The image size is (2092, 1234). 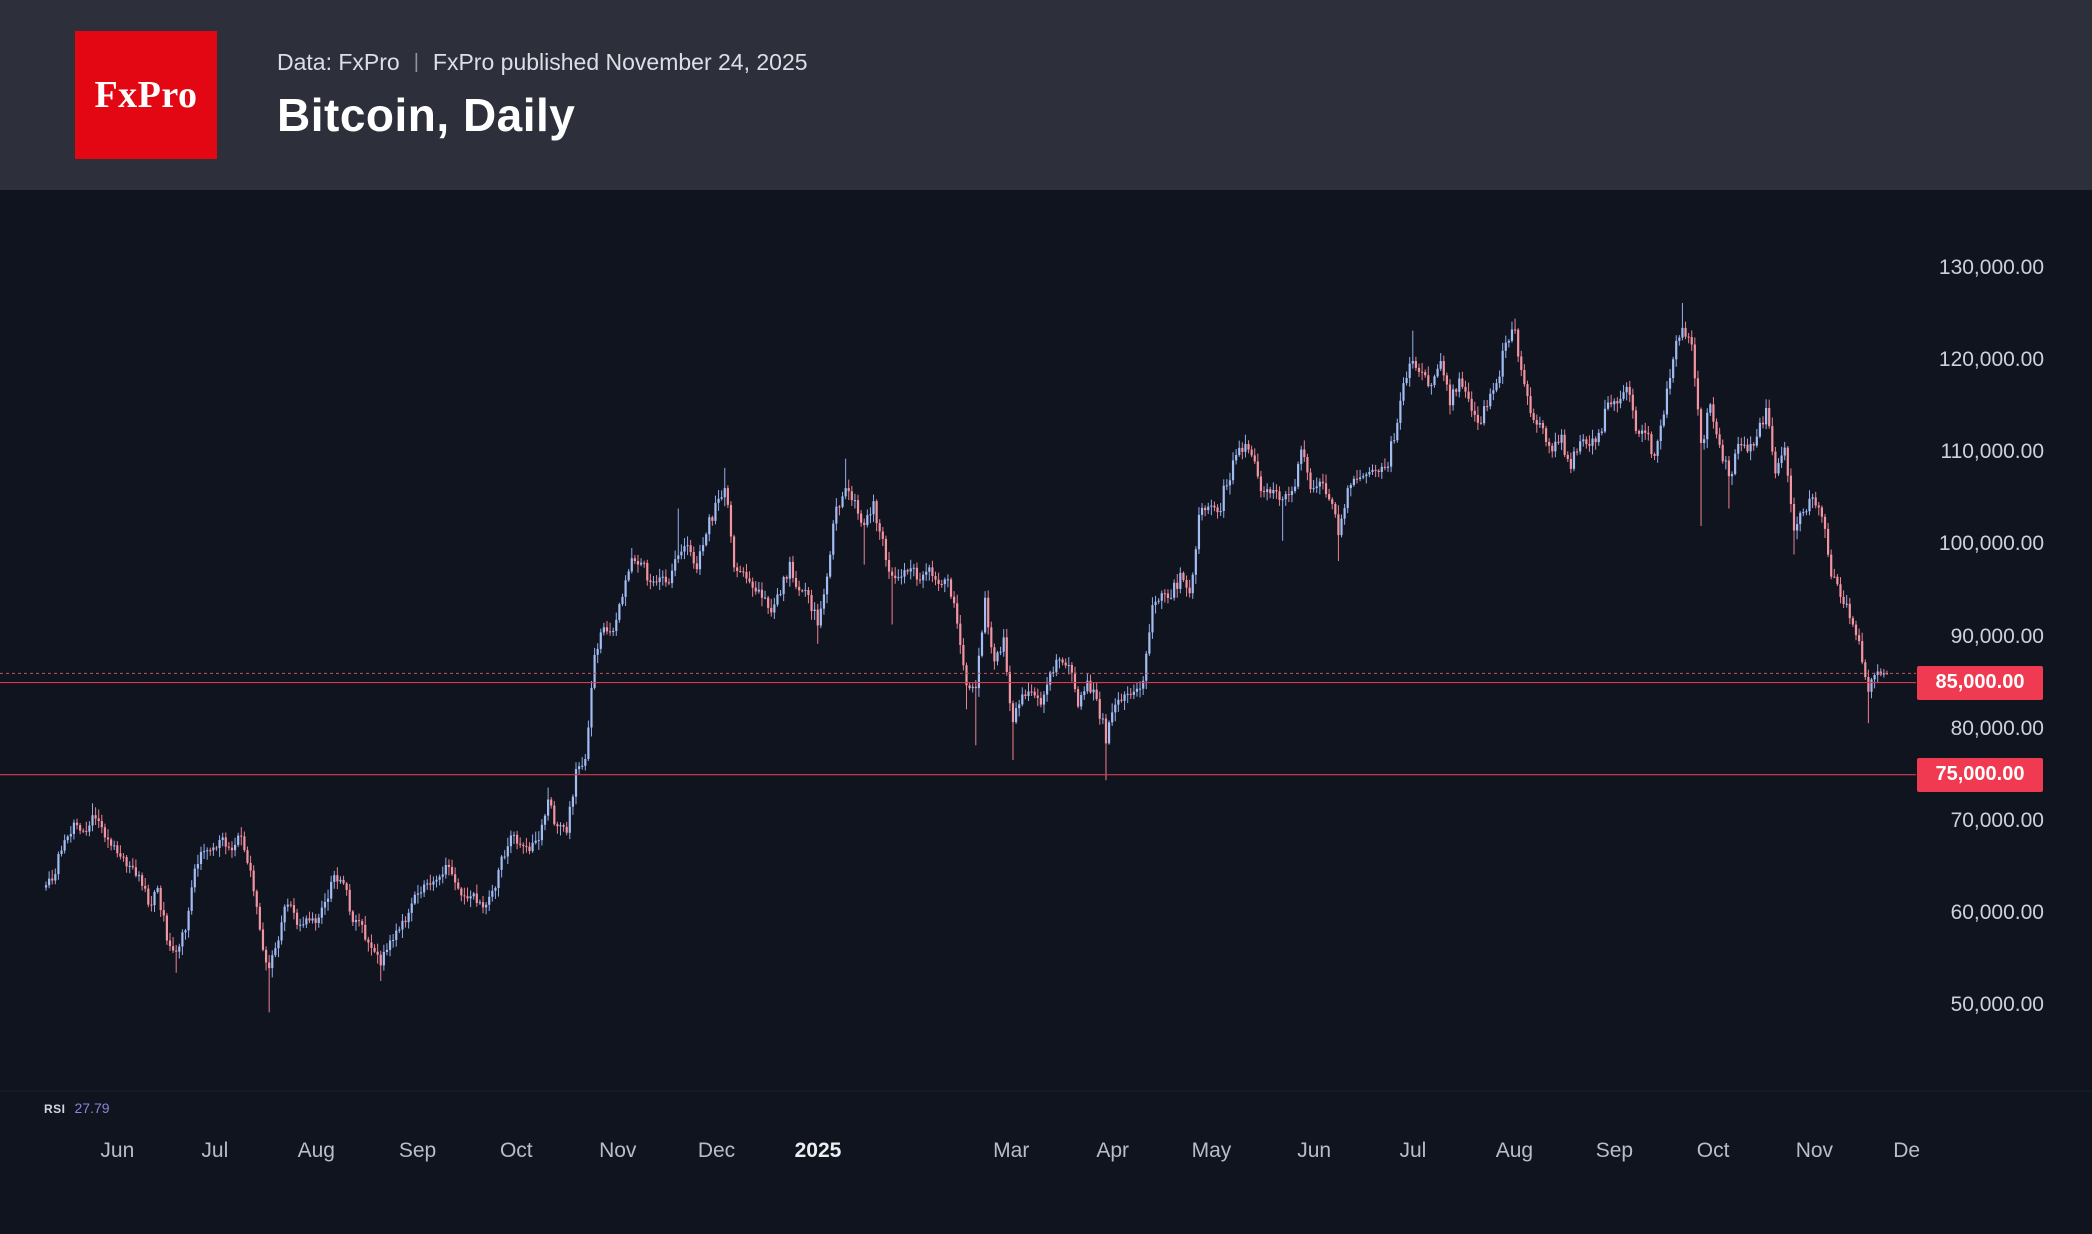 I want to click on chart-title: Bitcoin, Daily, so click(x=426, y=114).